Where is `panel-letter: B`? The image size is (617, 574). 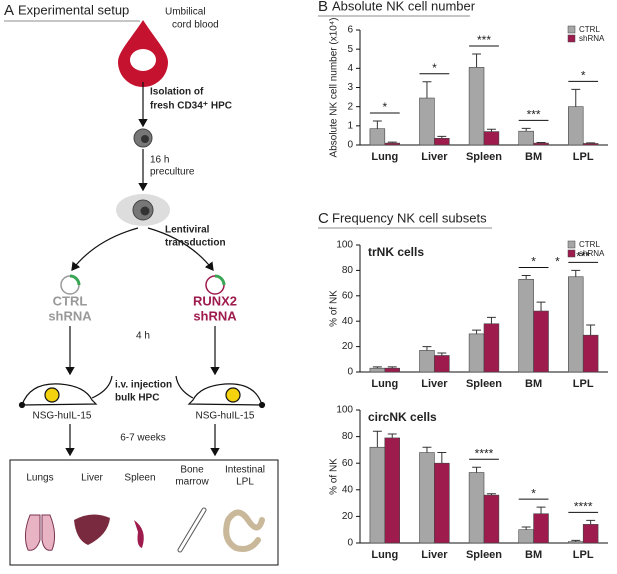 panel-letter: B is located at coordinates (323, 7).